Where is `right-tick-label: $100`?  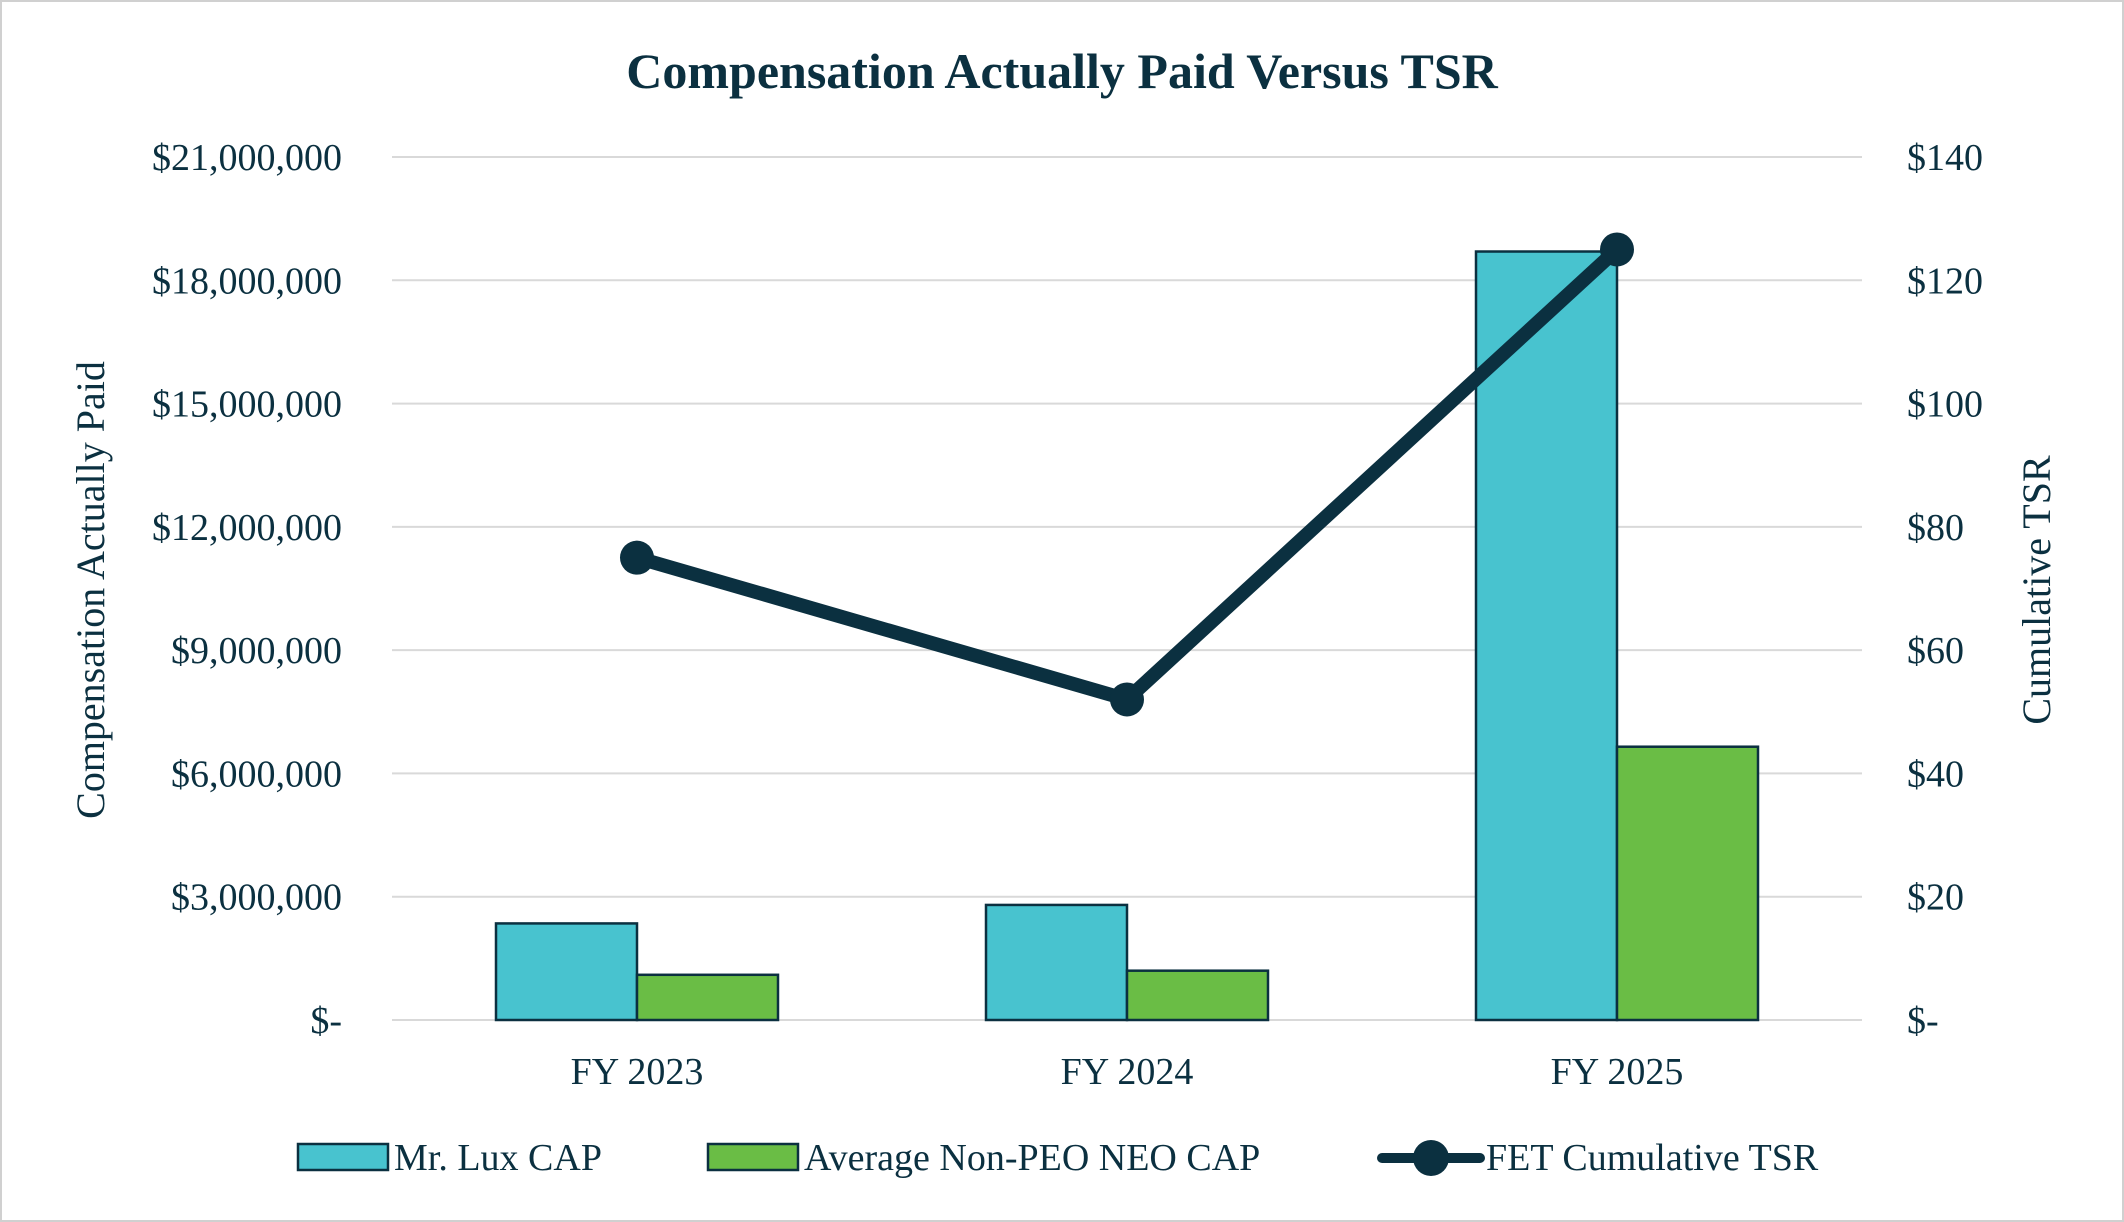 right-tick-label: $100 is located at coordinates (1945, 405).